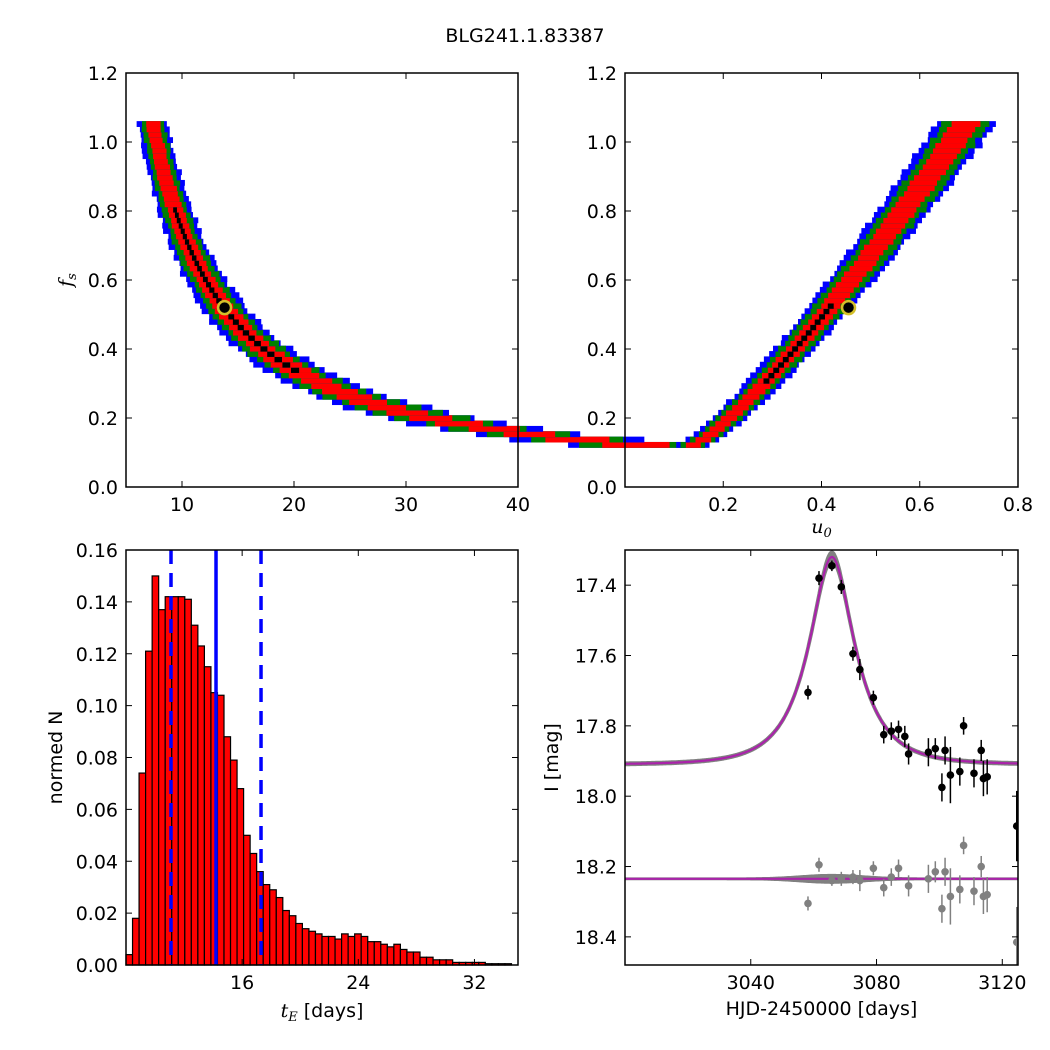 This screenshot has height=1050, width=1050. Describe the element at coordinates (920, 505) in the screenshot. I see `u0-fs-xtick-label: 0.6` at that location.